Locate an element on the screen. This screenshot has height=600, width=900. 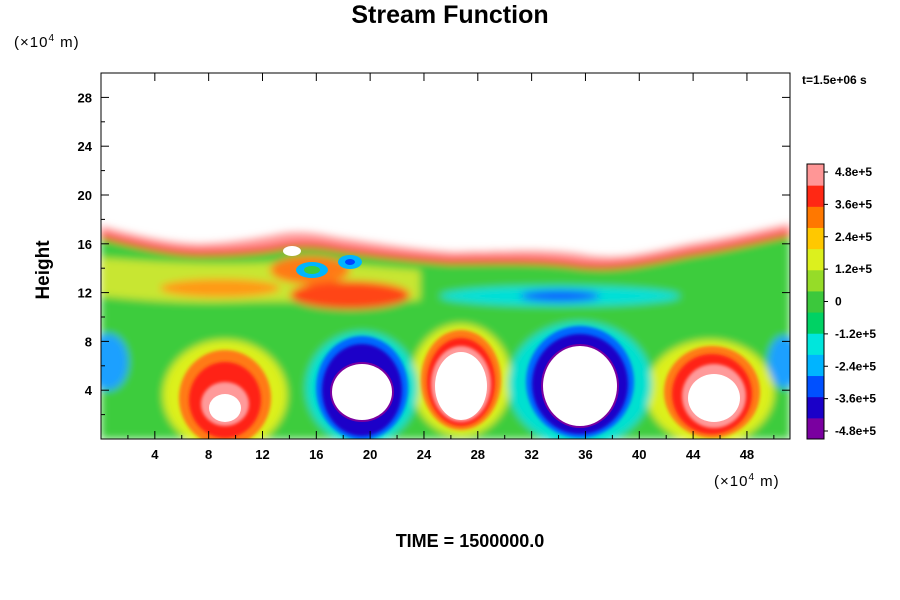
x-tick-label: 24 is located at coordinates (424, 454).